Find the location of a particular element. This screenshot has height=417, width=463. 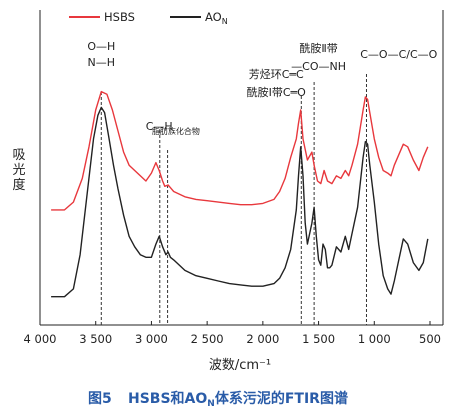

legend-label-hsbs: HSBS is located at coordinates (119, 17).